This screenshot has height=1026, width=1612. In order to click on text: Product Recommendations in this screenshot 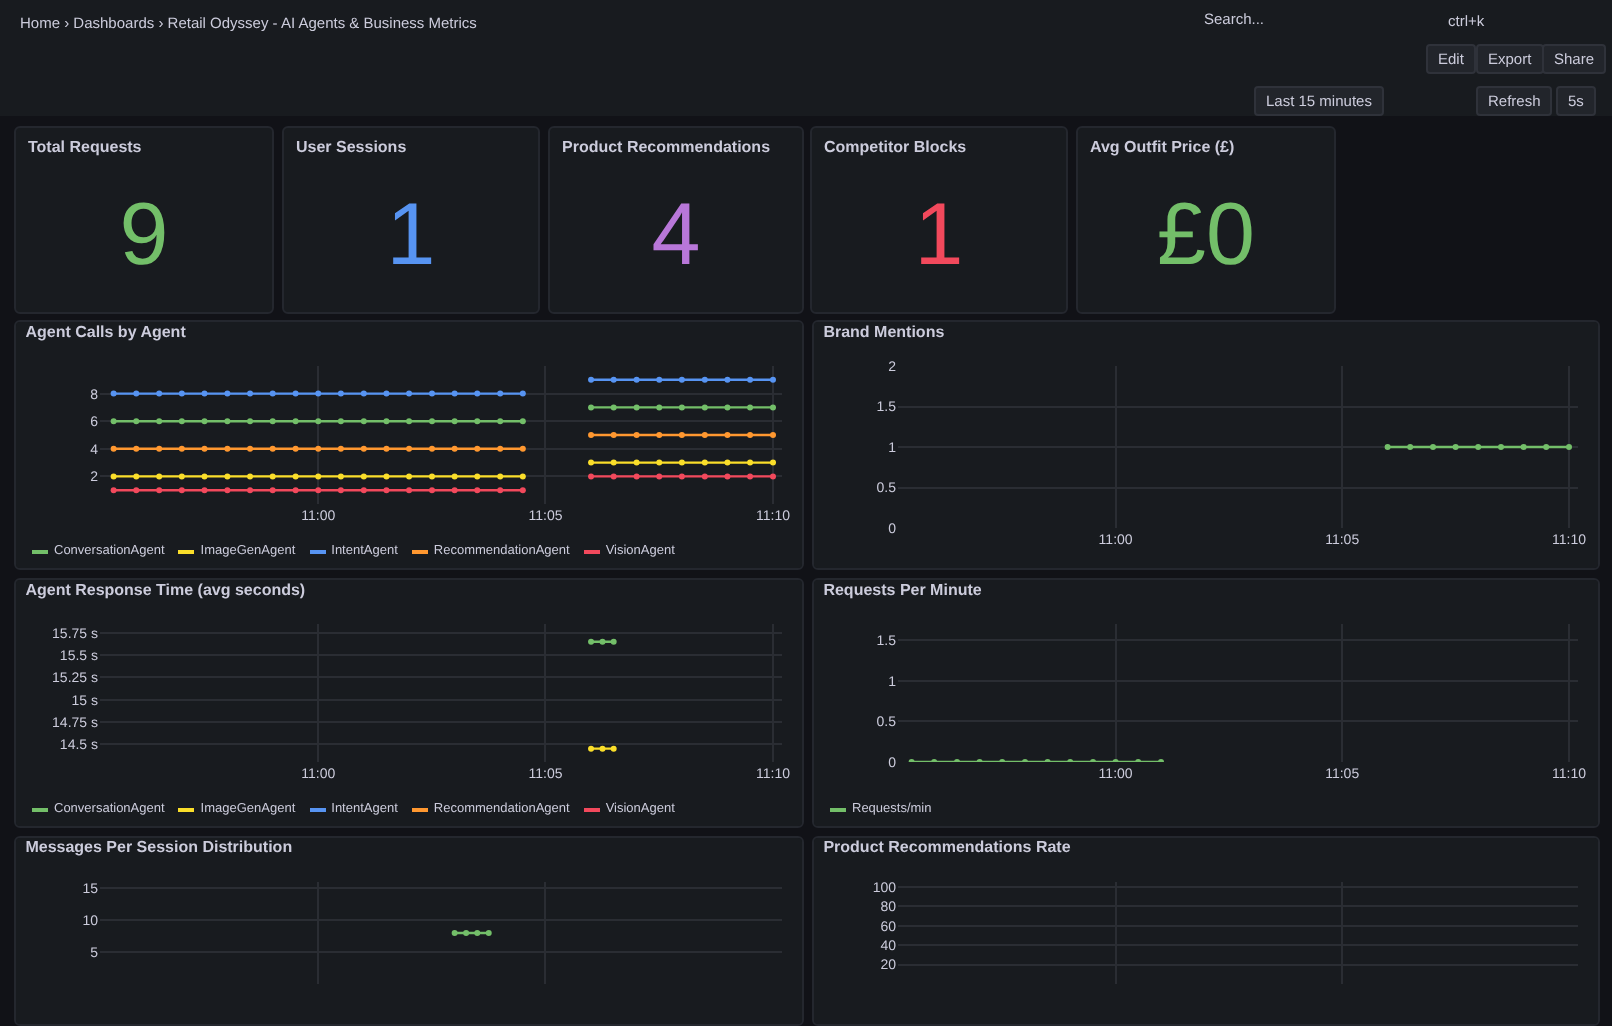, I will do `click(666, 147)`.